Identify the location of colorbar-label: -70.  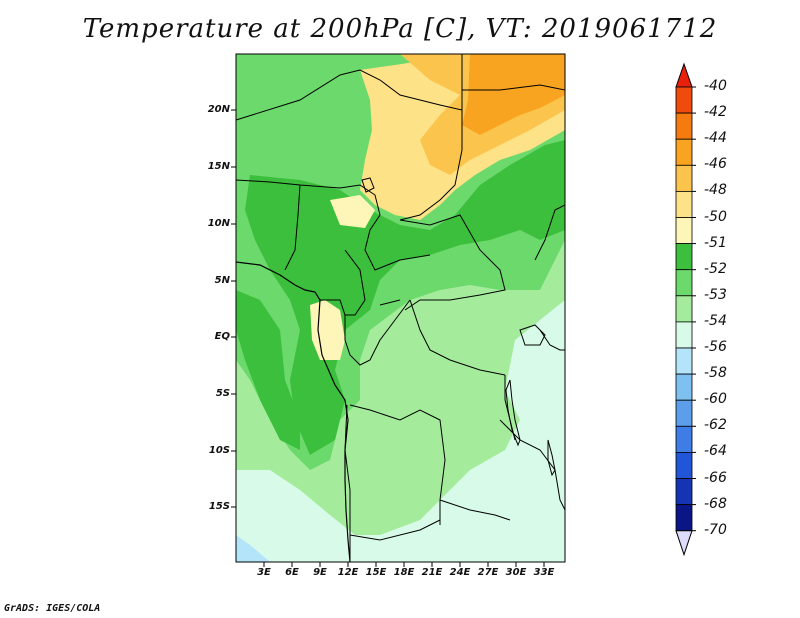
(715, 529).